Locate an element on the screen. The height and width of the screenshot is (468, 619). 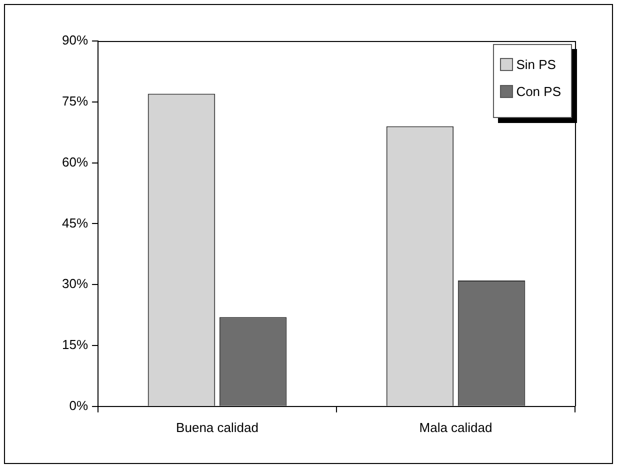
x-tick-label: Mala calidad is located at coordinates (455, 427).